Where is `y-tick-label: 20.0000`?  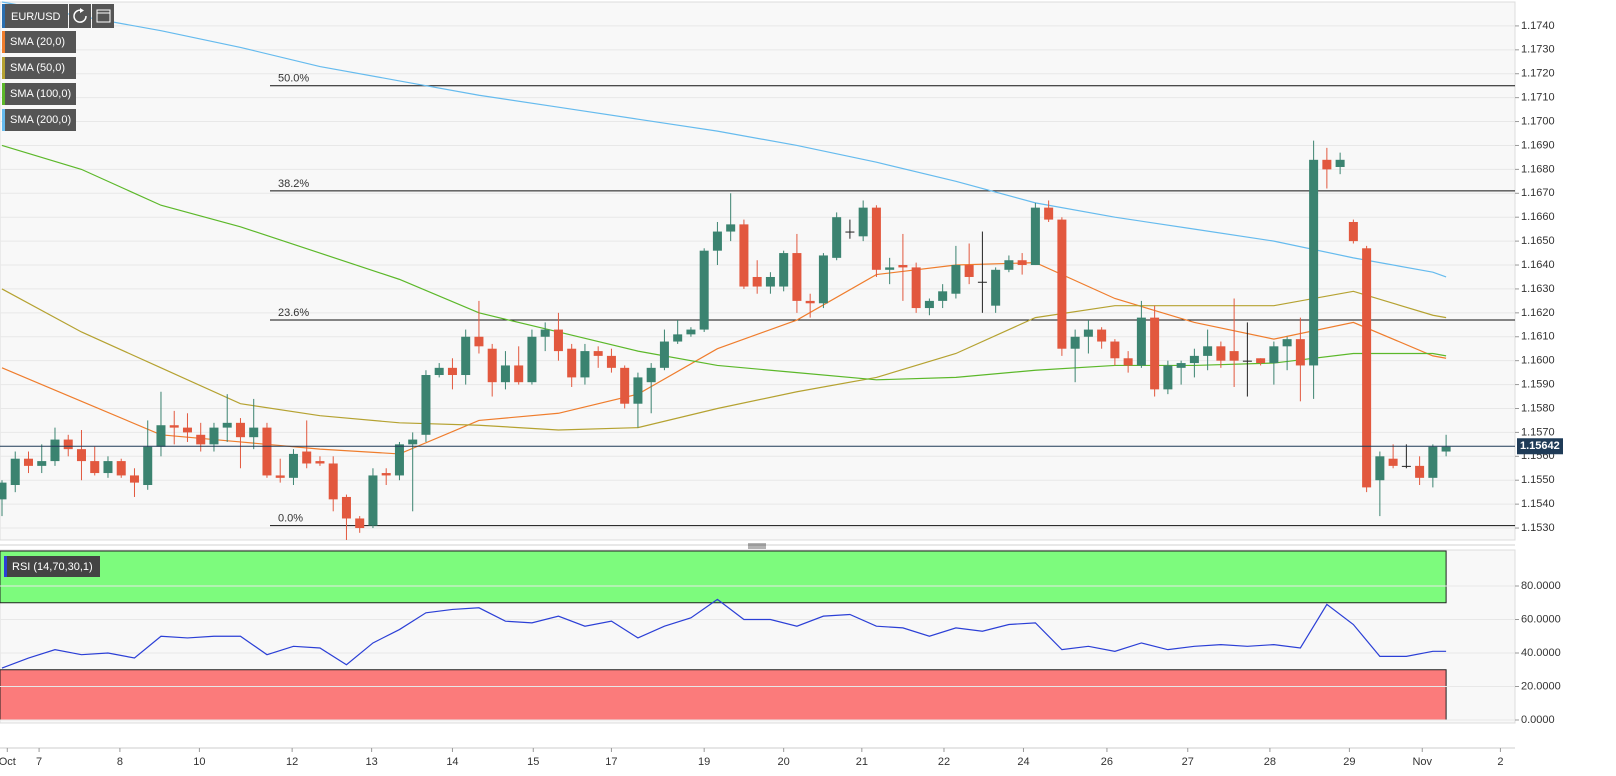
y-tick-label: 20.0000 is located at coordinates (1541, 686).